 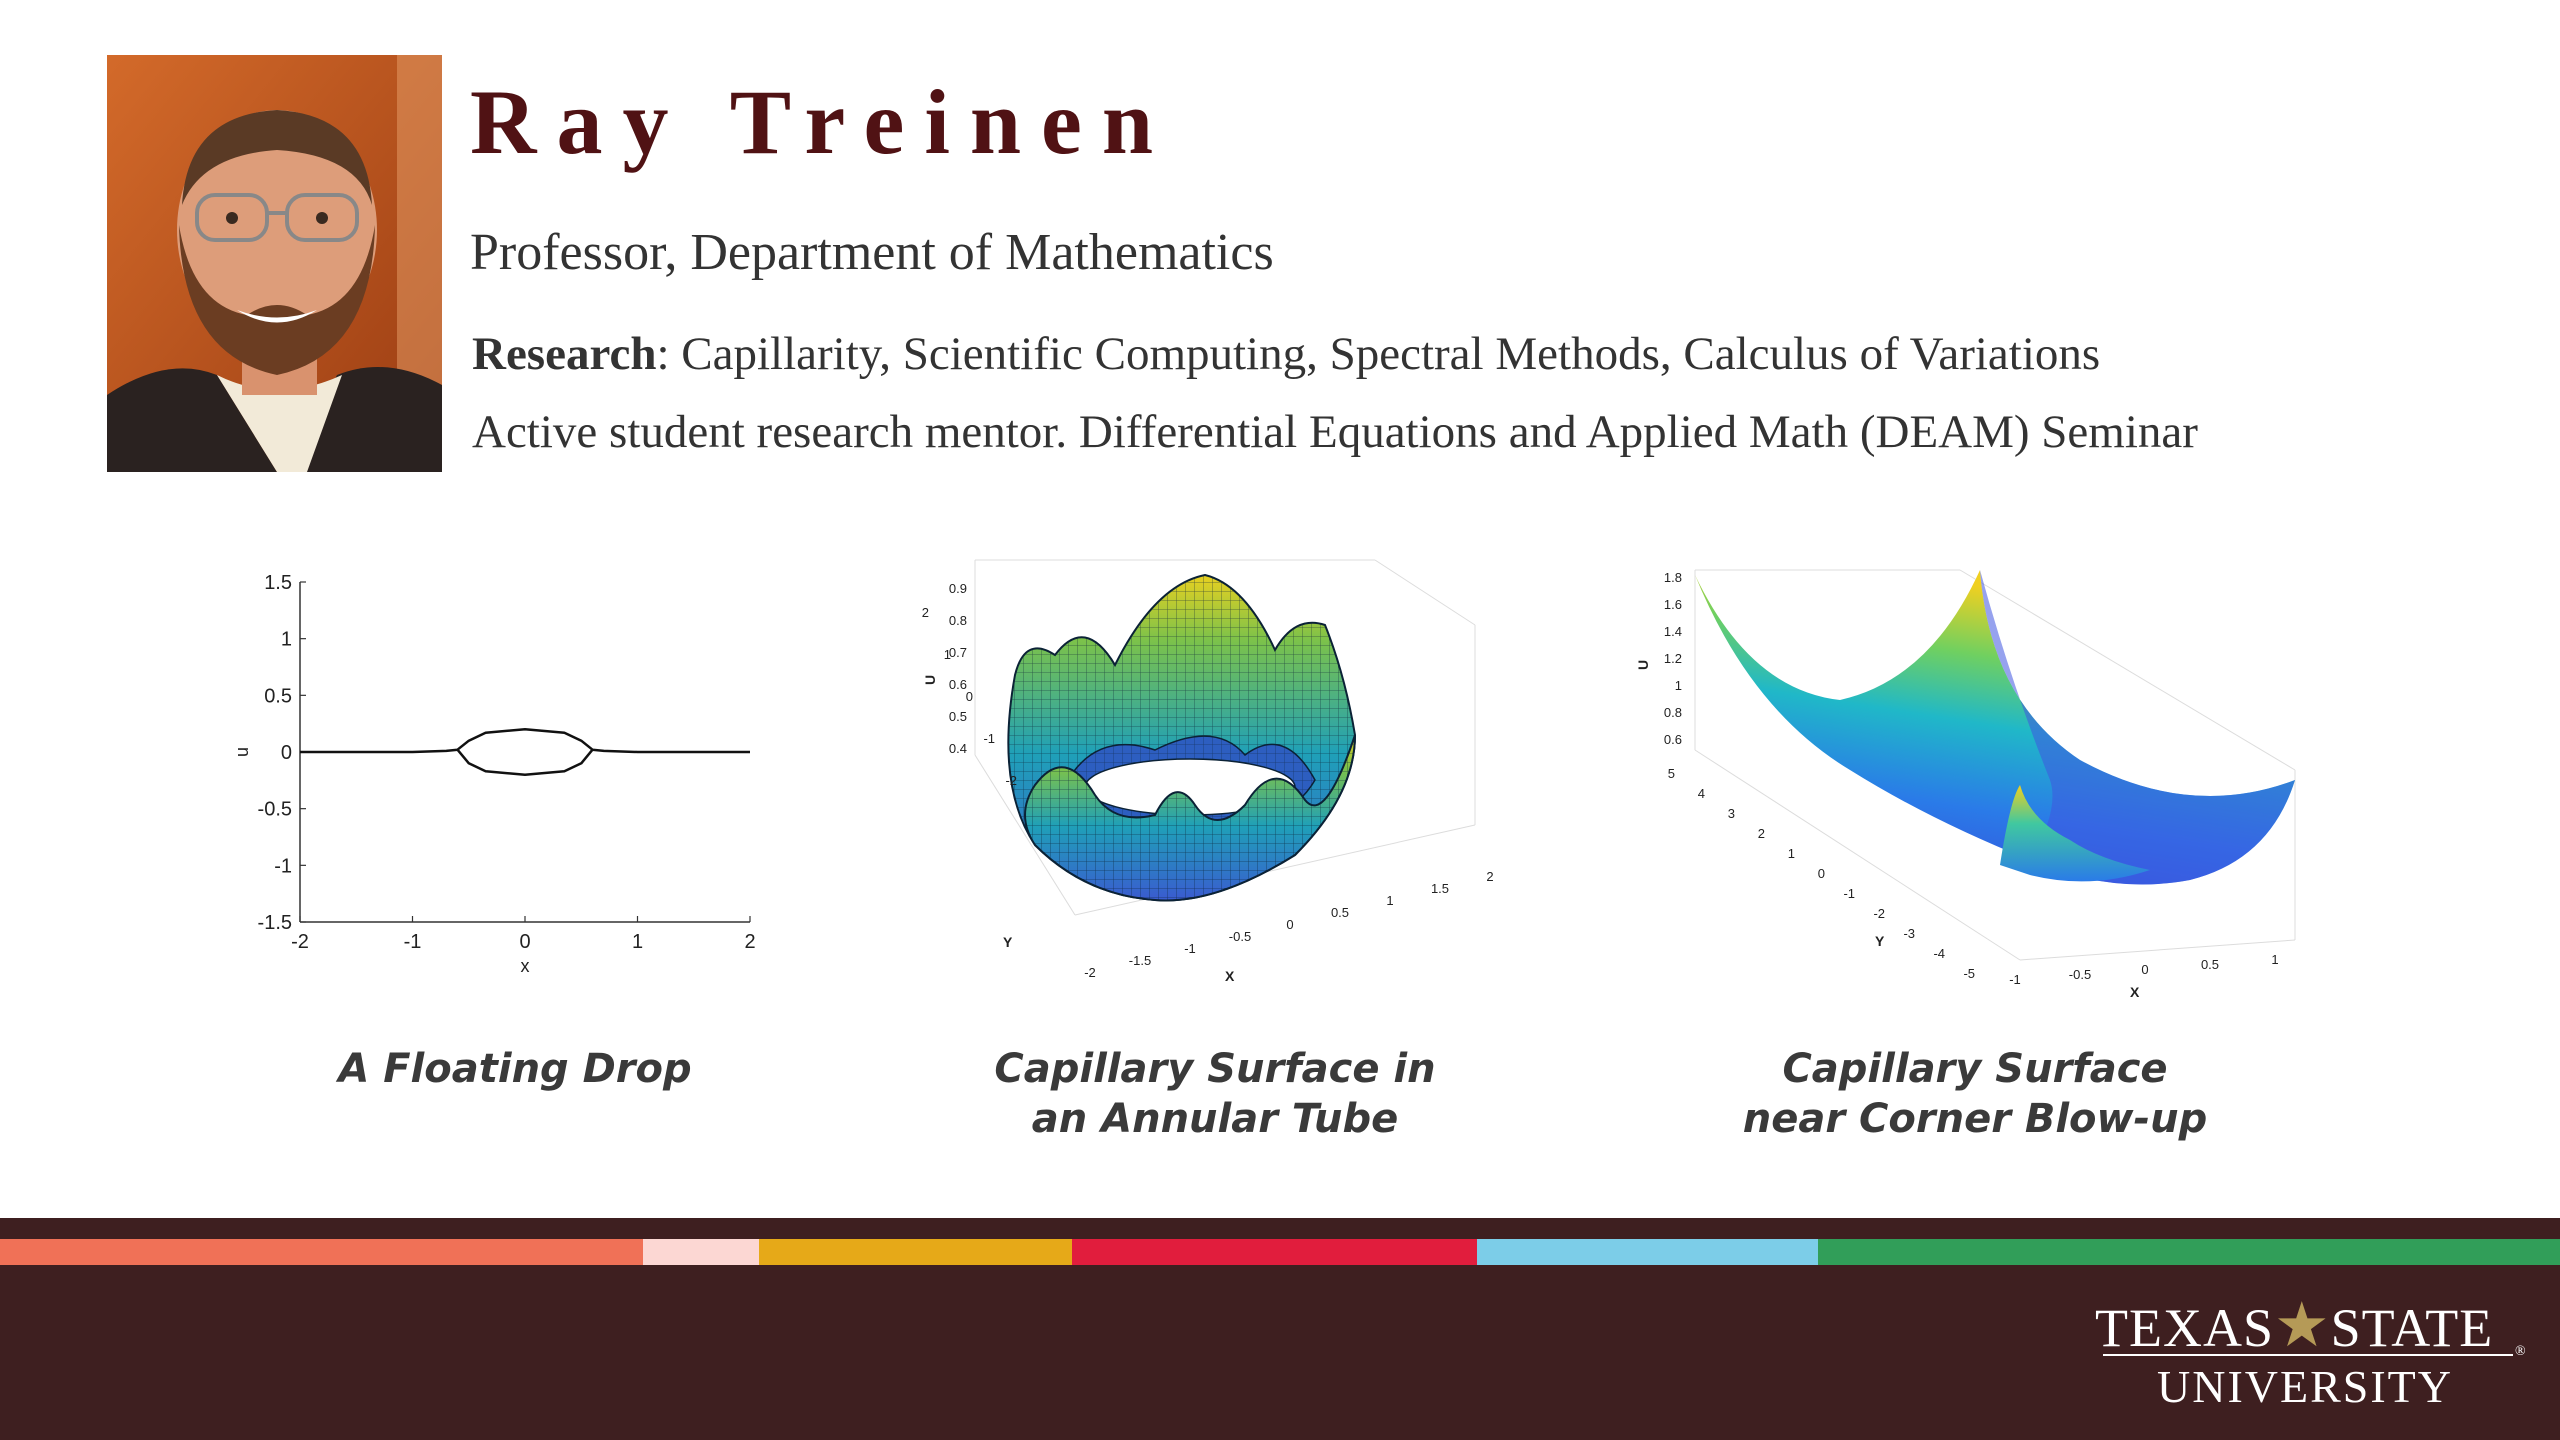 I want to click on caption-line: A Floating Drop, so click(x=515, y=1069).